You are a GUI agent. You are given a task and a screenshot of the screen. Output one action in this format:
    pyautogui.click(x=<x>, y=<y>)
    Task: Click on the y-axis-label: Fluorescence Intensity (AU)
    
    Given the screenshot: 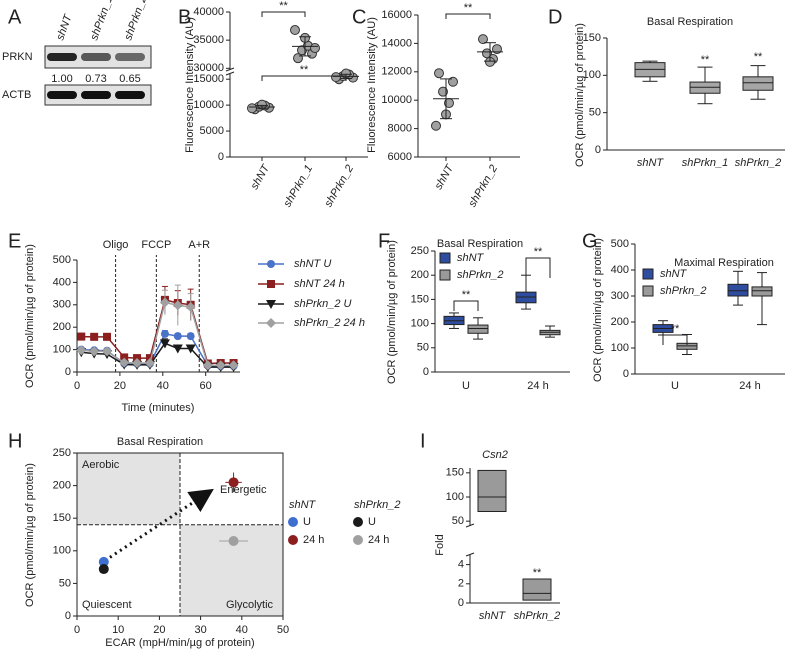 What is the action you would take?
    pyautogui.click(x=372, y=85)
    